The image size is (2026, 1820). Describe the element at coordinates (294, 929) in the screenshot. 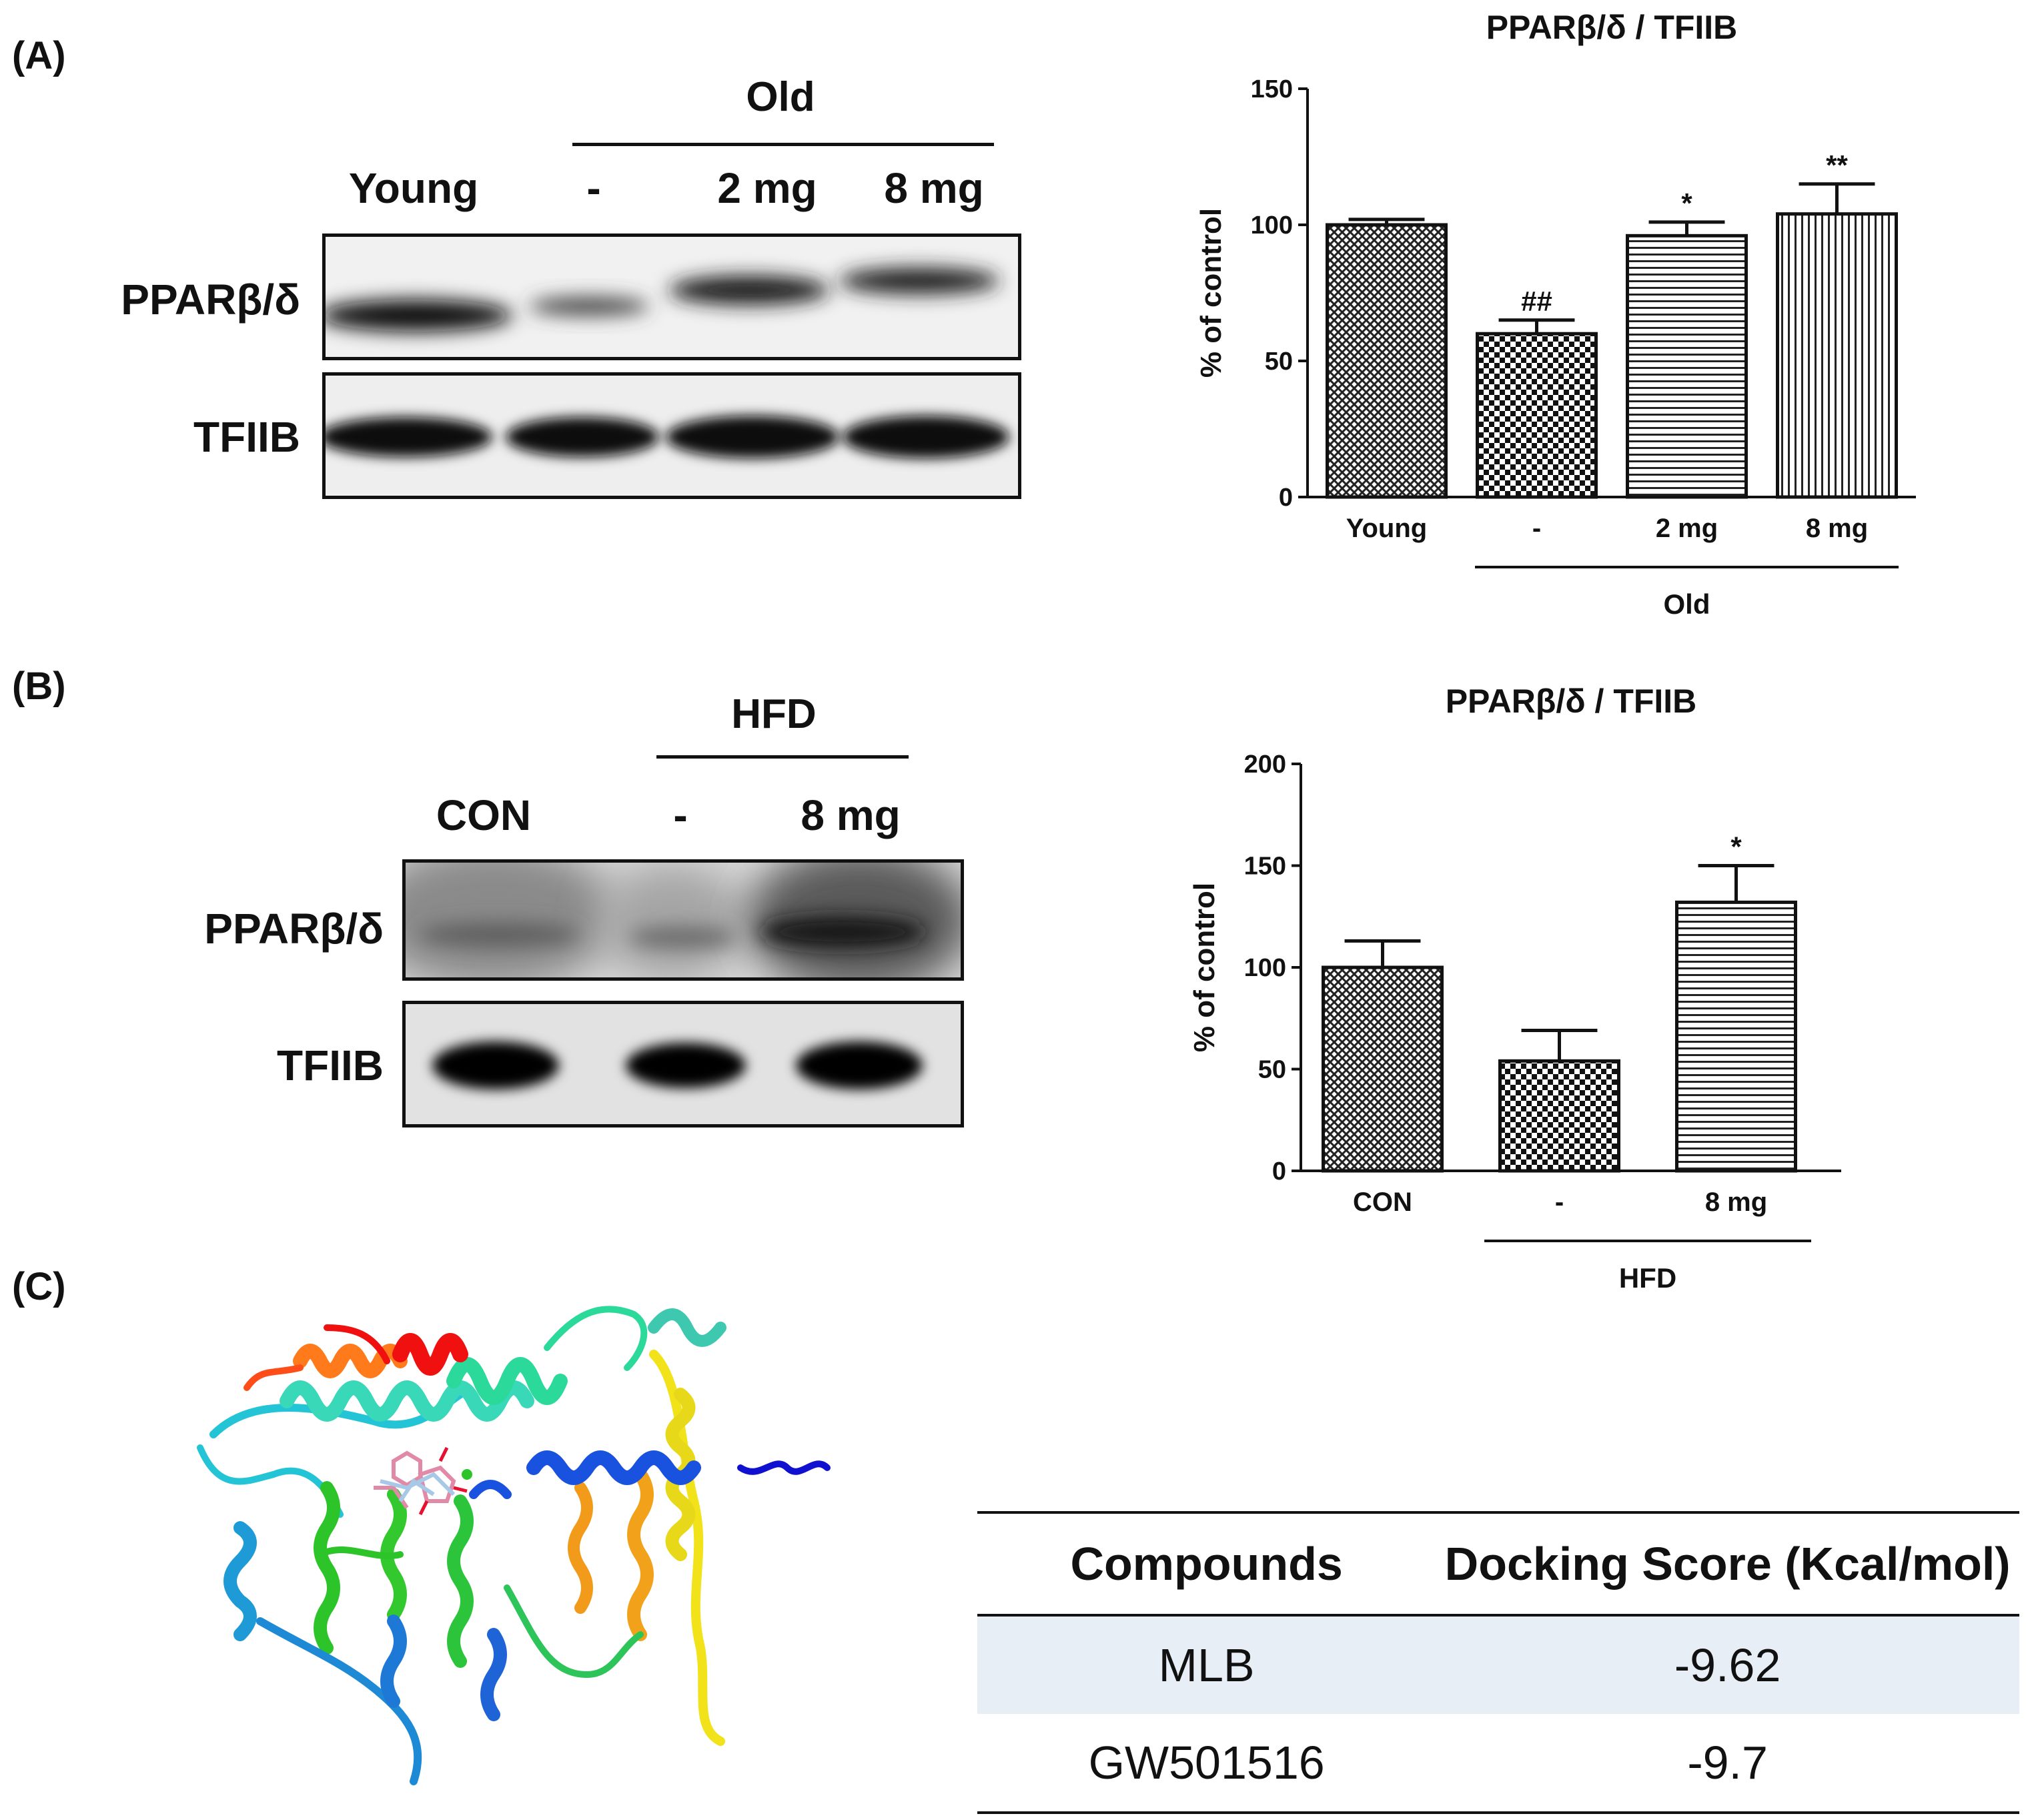

I see `blot-b-row-ppar: PPARβ/δ` at that location.